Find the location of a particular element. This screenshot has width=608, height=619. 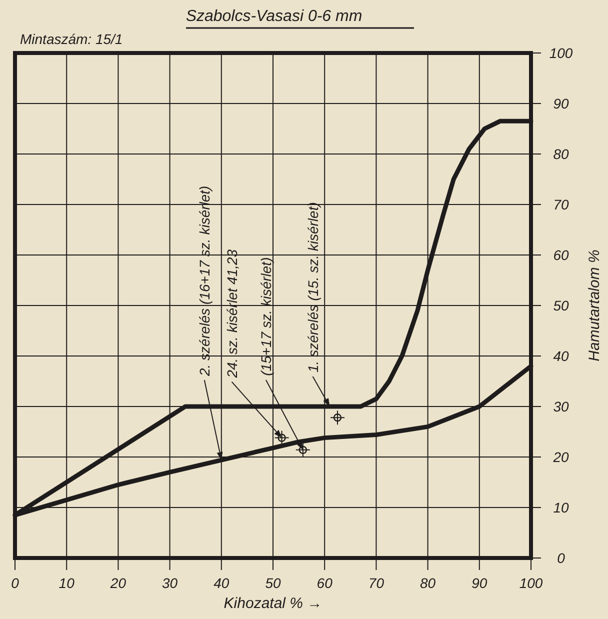

y-tick-label: 30 is located at coordinates (561, 406).